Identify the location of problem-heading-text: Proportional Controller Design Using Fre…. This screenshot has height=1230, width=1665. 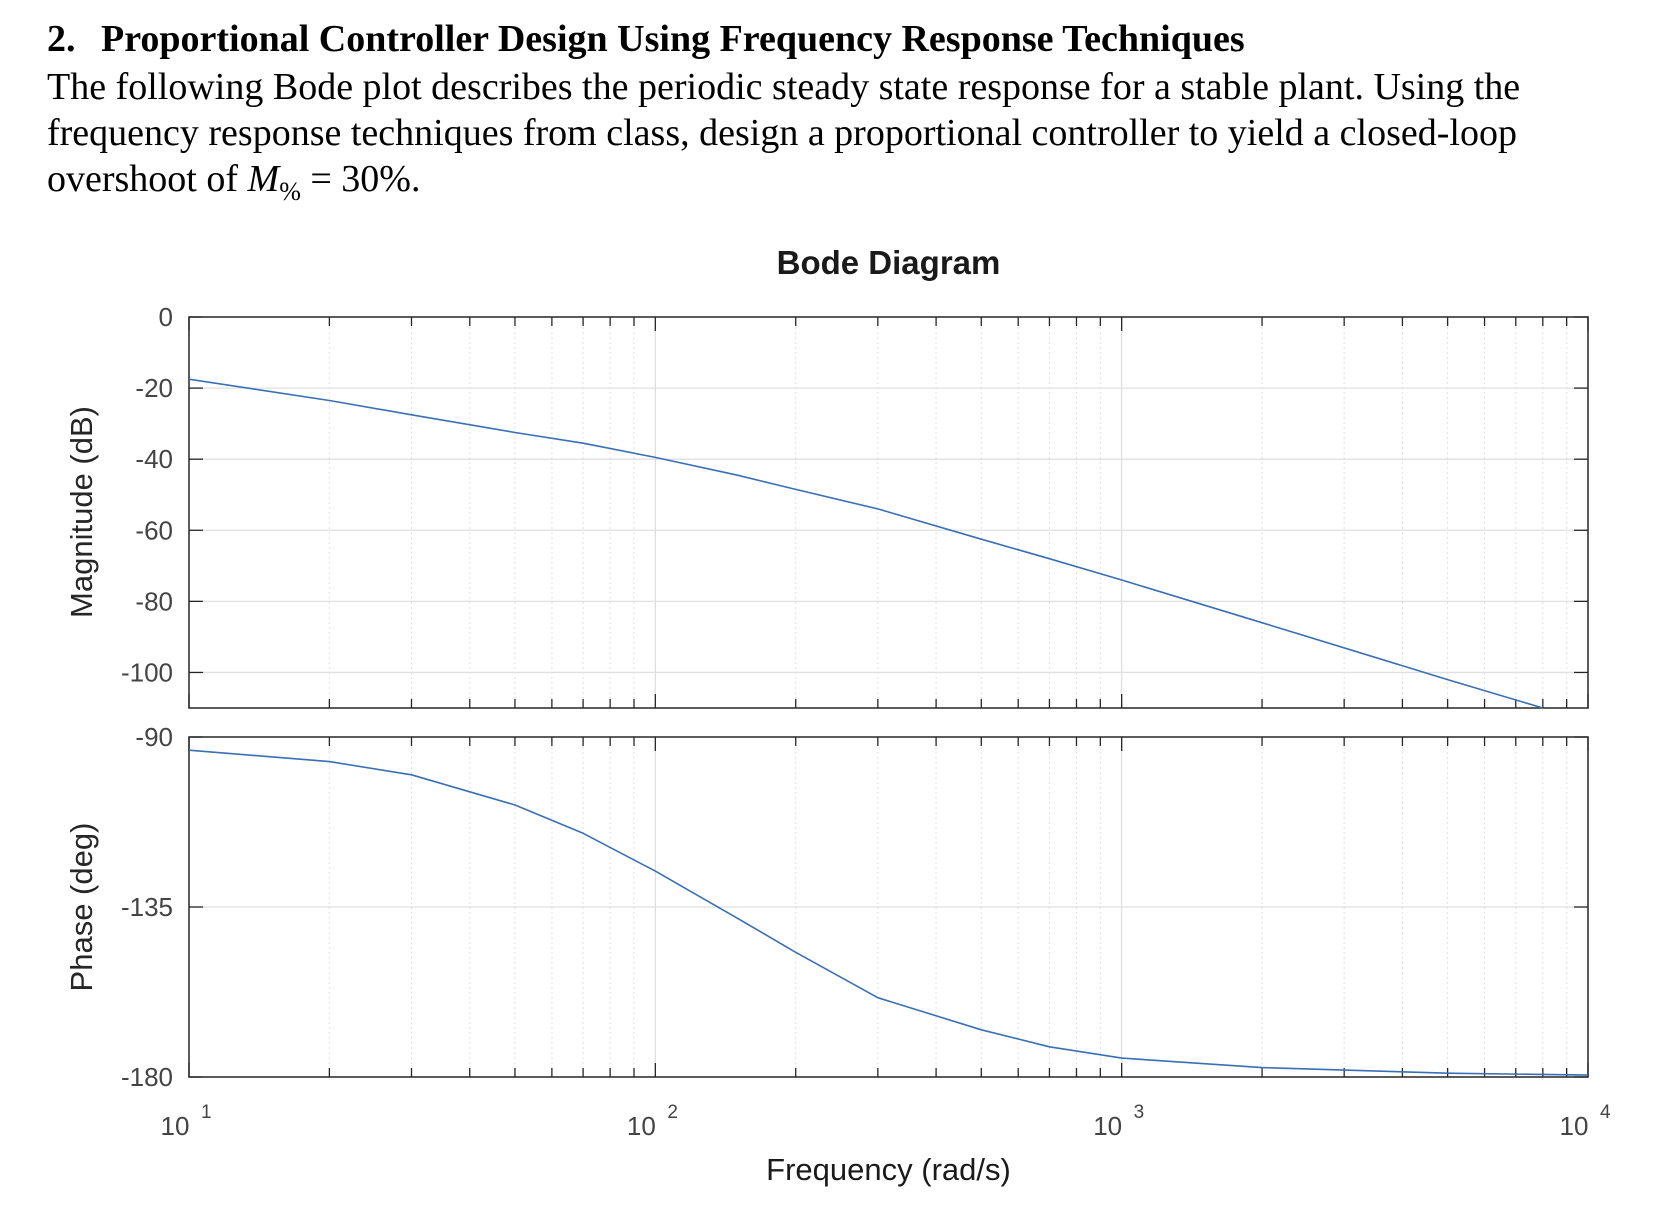
(673, 39).